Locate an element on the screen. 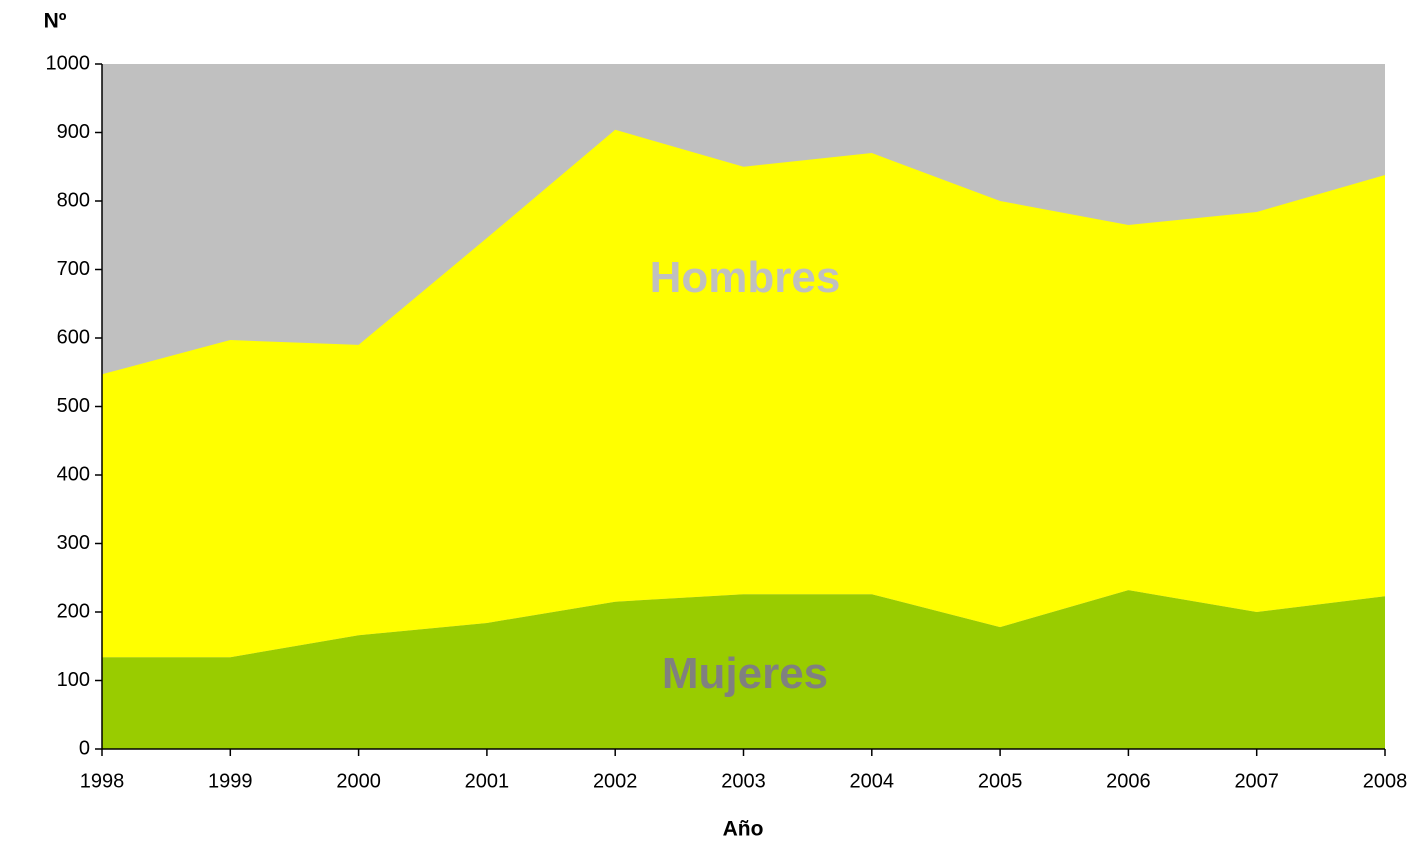  y-tick-label: 400 is located at coordinates (73, 474).